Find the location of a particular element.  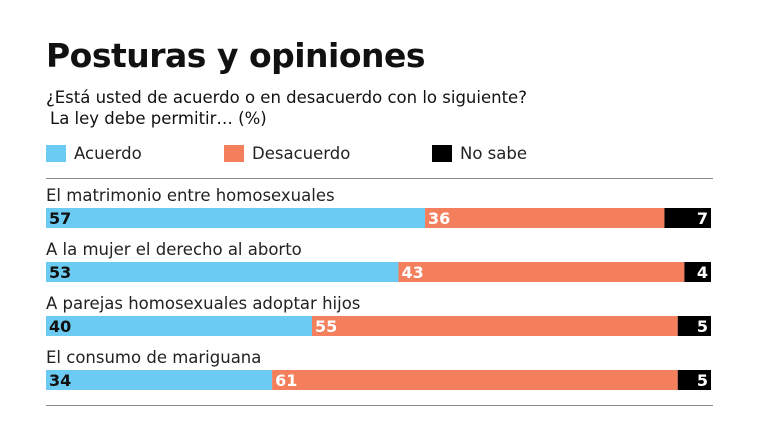

category-label: El matrimonio entre homosexuales is located at coordinates (190, 195).